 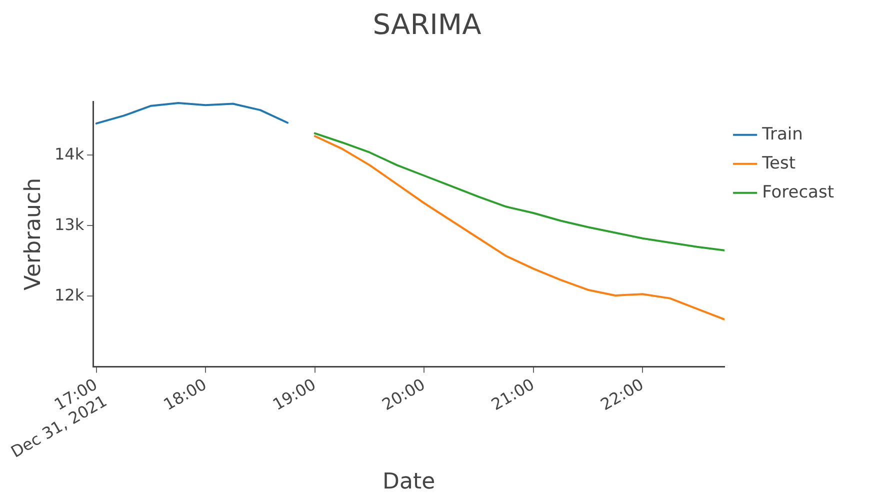 I want to click on chart-title: SARIMA, so click(x=427, y=25).